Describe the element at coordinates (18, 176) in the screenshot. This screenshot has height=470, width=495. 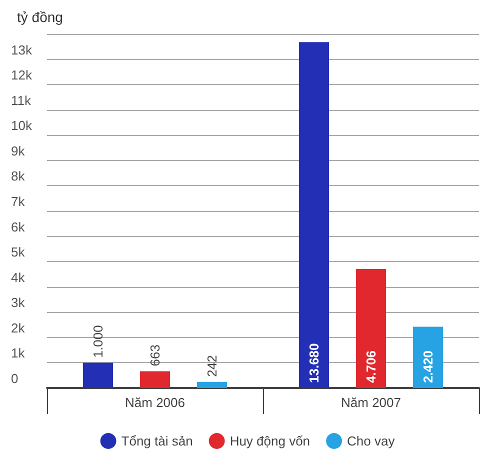
I see `y-tick-label: 8k` at that location.